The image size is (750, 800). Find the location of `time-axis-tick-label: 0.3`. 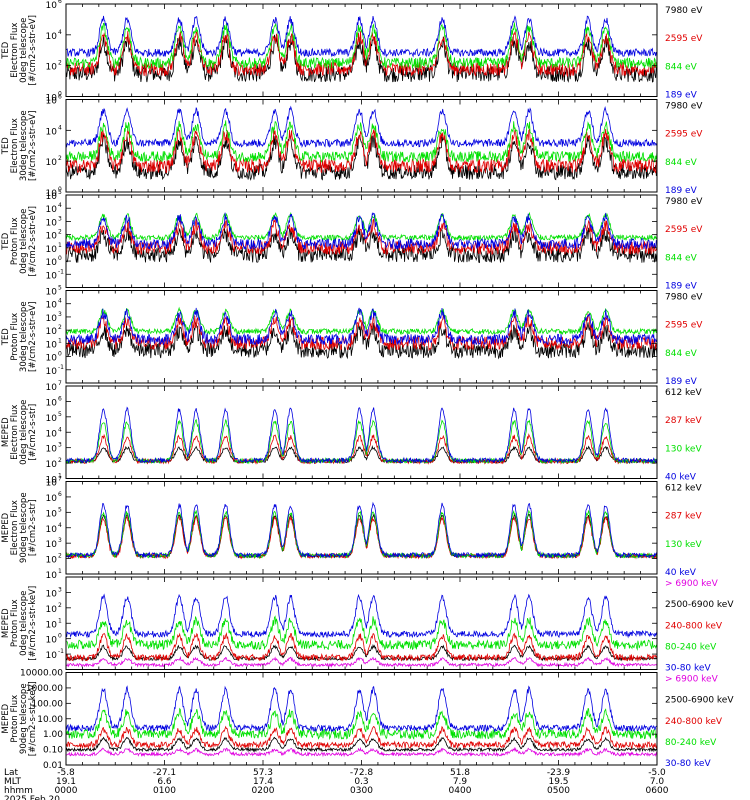

time-axis-tick-label: 0.3 is located at coordinates (361, 782).